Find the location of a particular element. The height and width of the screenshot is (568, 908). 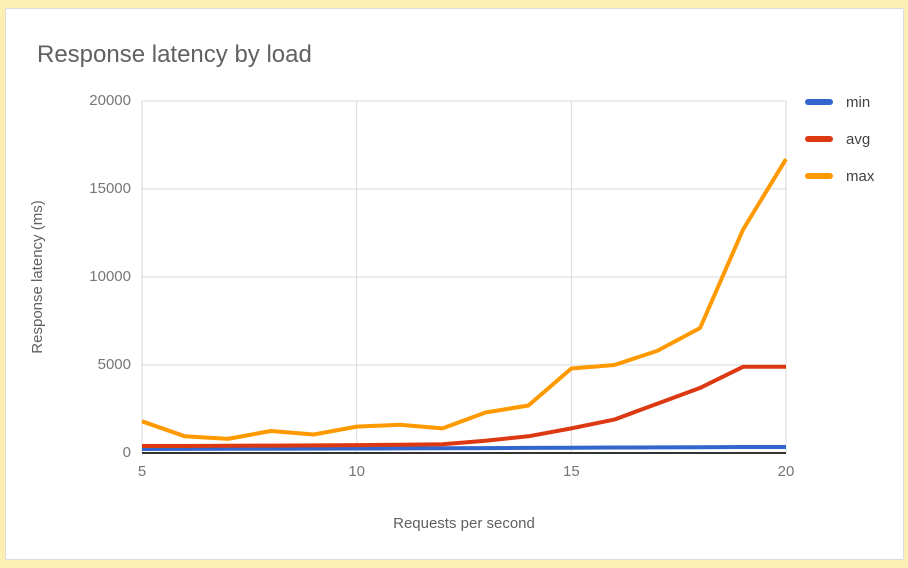

legend: min avg max is located at coordinates (839, 147).